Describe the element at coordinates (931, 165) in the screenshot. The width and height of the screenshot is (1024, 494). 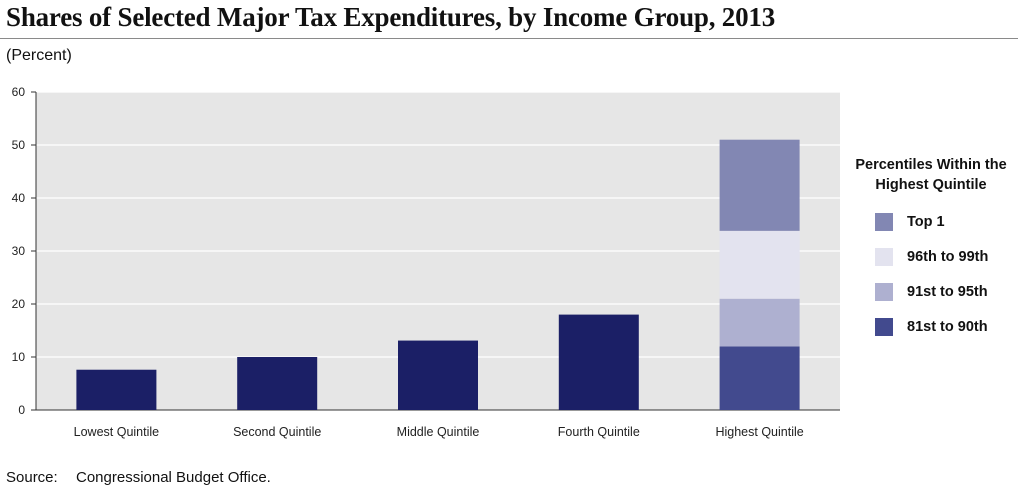
I see `legend-title-line1: Percentiles Within the` at that location.